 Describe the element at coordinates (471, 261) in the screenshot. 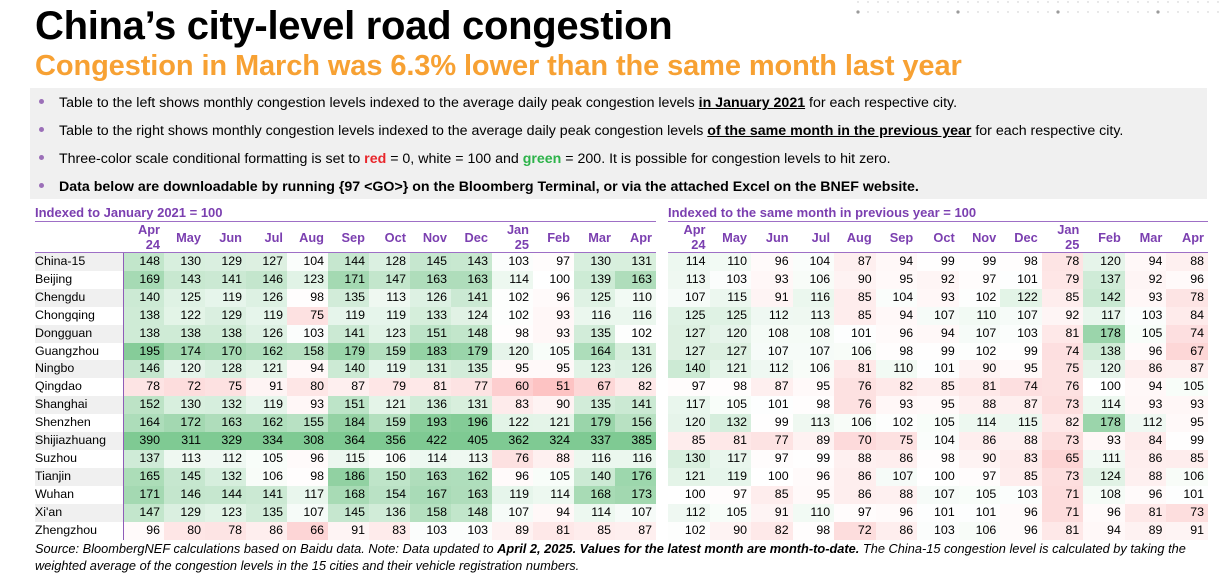

I see `congestion-value: 143` at that location.